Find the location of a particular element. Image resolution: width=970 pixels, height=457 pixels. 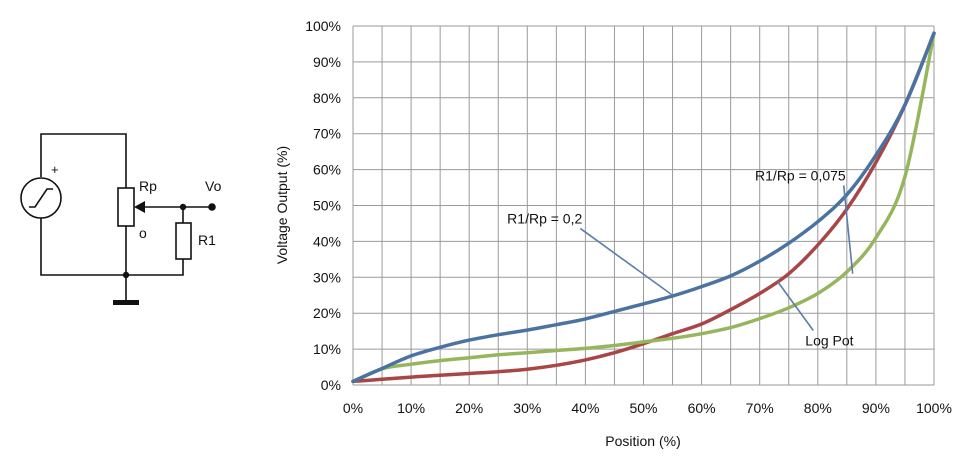

wiper-label: o is located at coordinates (143, 233).